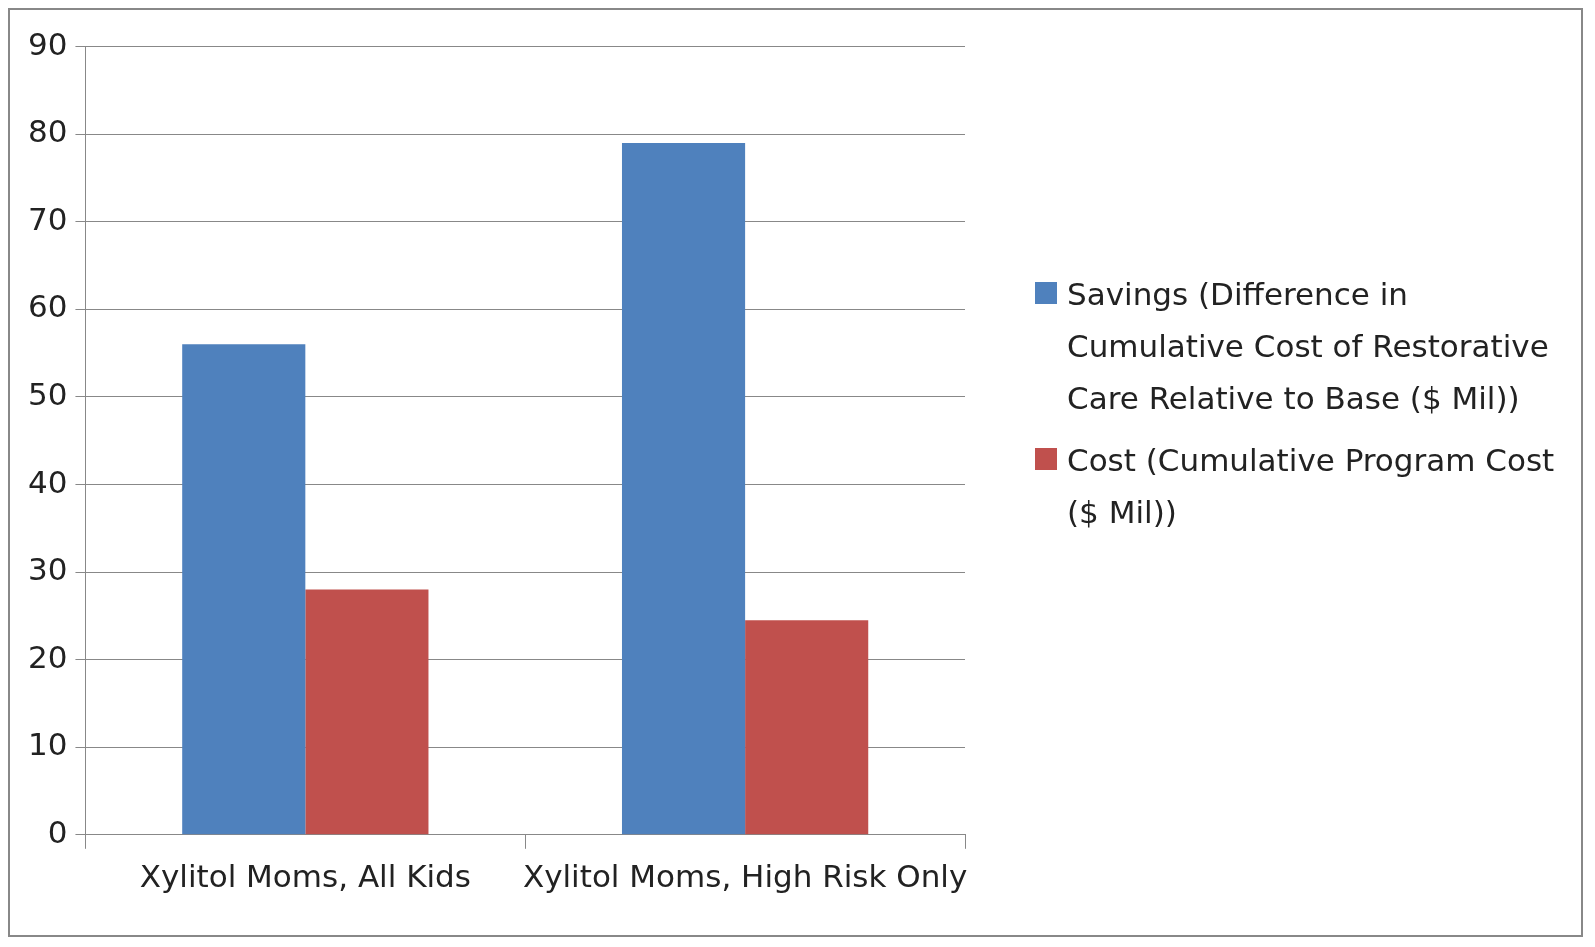 This screenshot has height=947, width=1595. What do you see at coordinates (47, 656) in the screenshot?
I see `y-tick-label: 20` at bounding box center [47, 656].